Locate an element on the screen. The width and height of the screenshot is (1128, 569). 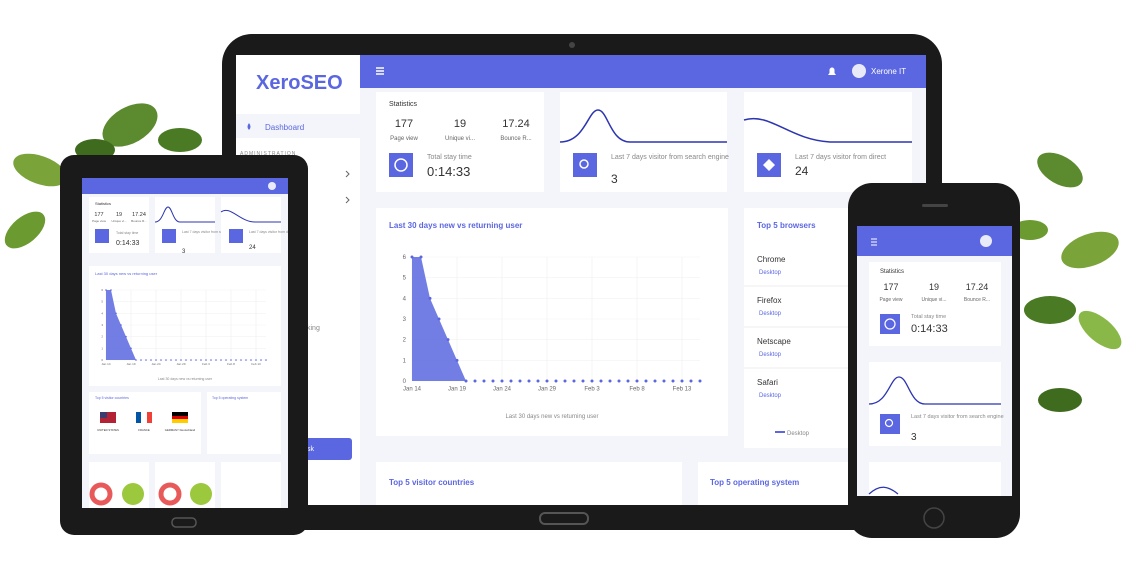
x-tick-label: Jan 19 is located at coordinates (457, 390).